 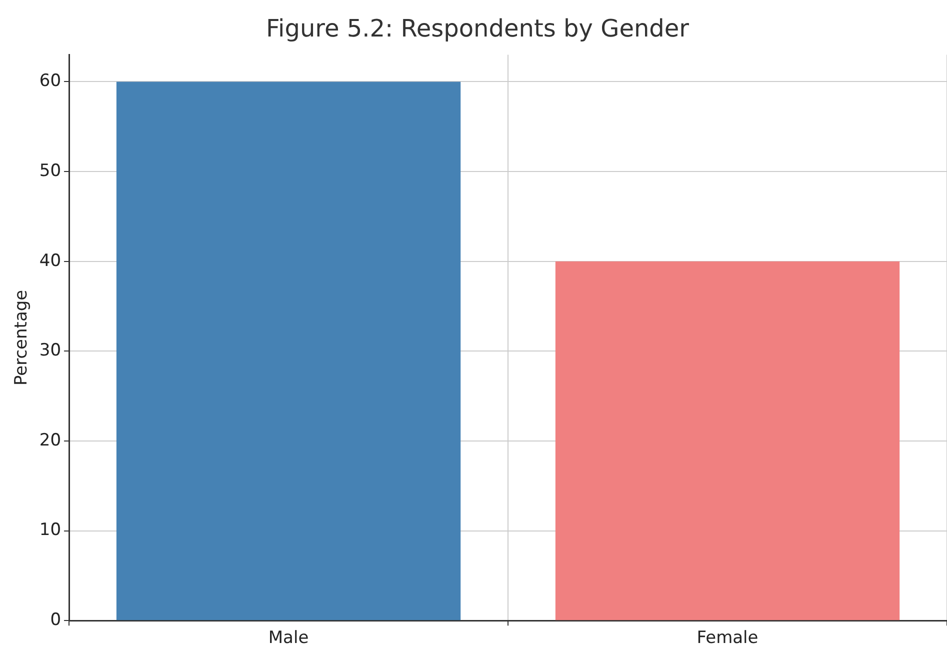 I want to click on chart-title: Figure 5.2: Respondents by Gender, so click(x=478, y=28).